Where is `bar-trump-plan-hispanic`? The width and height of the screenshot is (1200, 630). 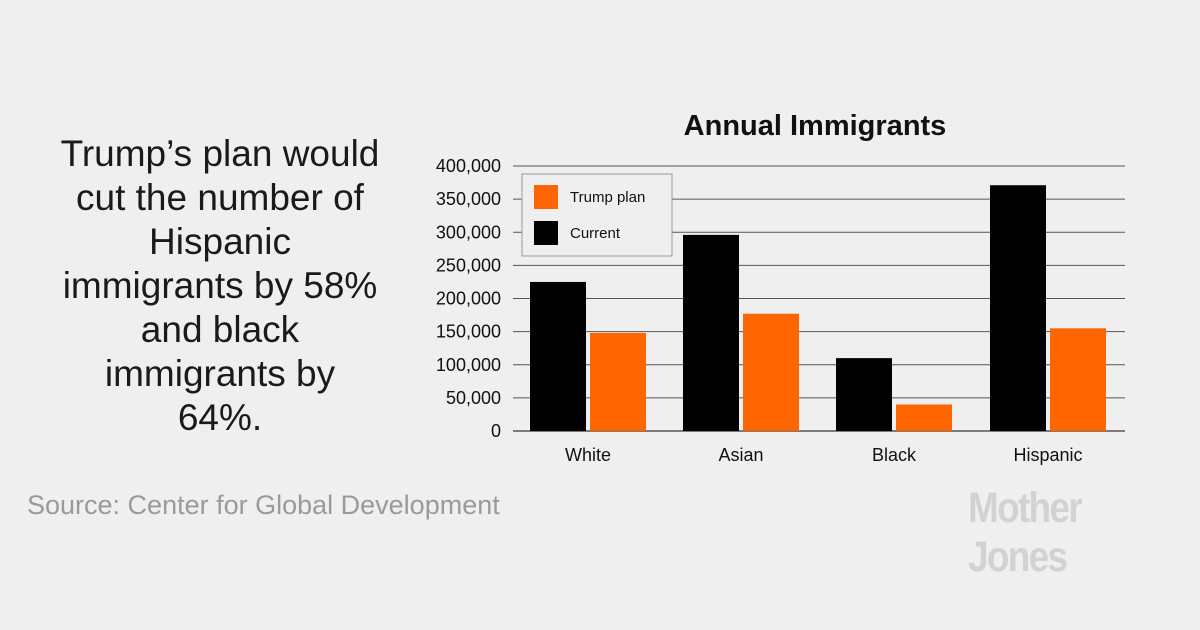
bar-trump-plan-hispanic is located at coordinates (1078, 379).